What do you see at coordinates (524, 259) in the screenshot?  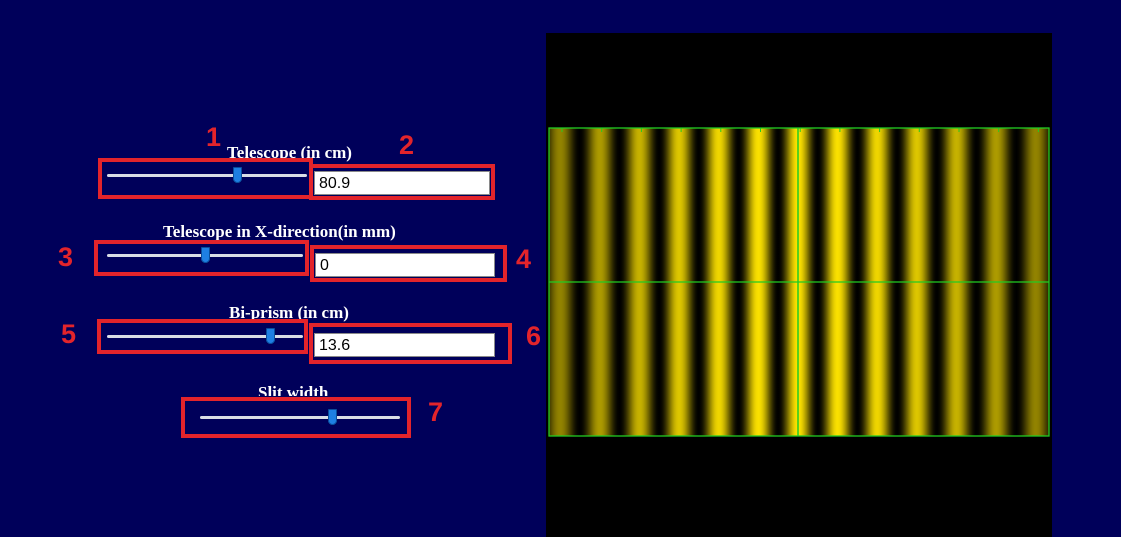 I see `annotation-number-4: 4` at bounding box center [524, 259].